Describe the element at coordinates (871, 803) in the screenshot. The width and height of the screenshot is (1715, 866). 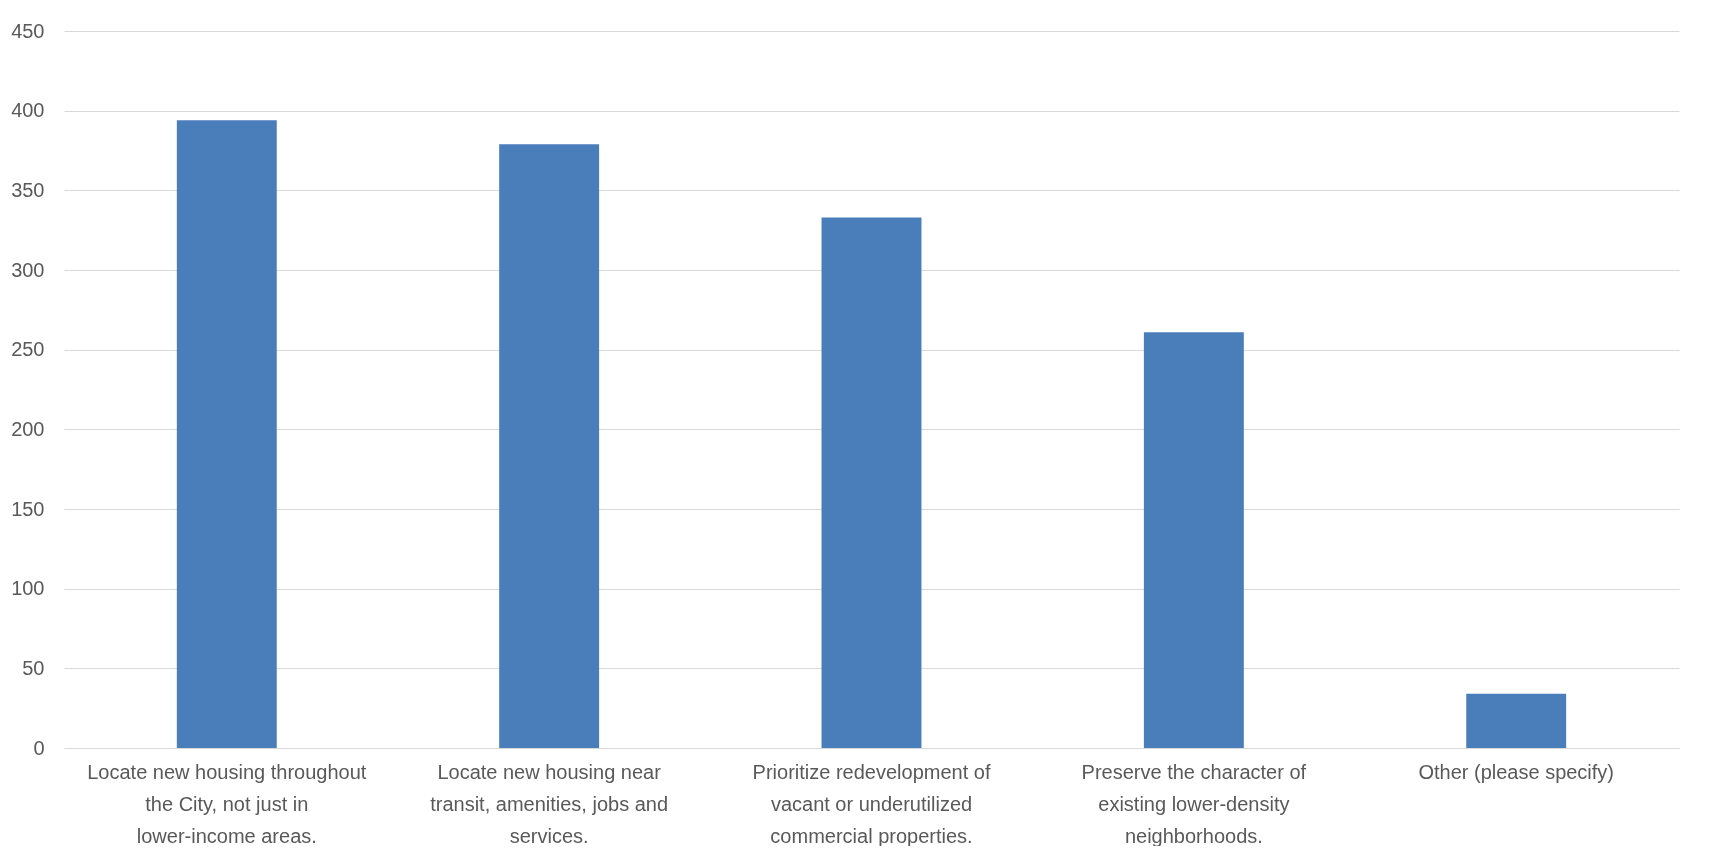
I see `x-tick-label: Prioritize redevelopment of vacant or underutilized commercial properties.` at that location.